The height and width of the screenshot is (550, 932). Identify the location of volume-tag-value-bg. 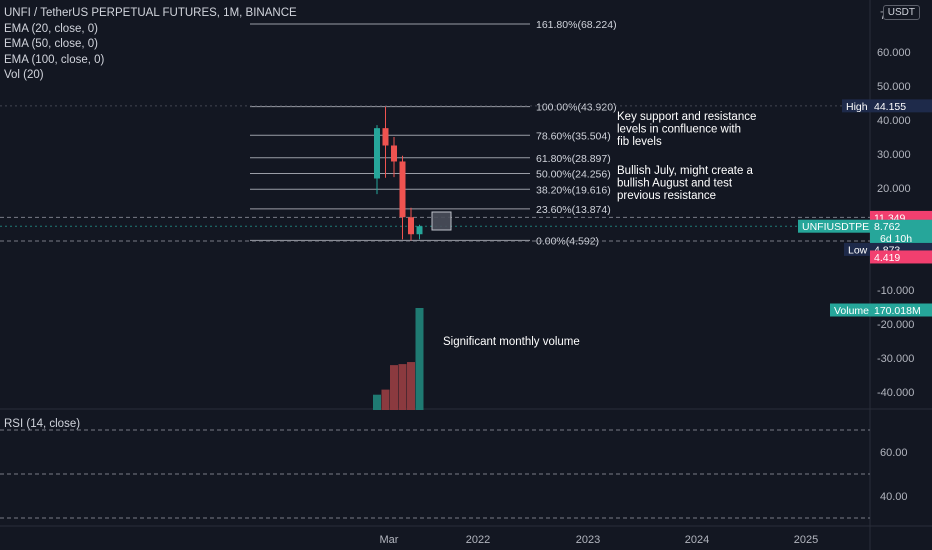
(901, 310).